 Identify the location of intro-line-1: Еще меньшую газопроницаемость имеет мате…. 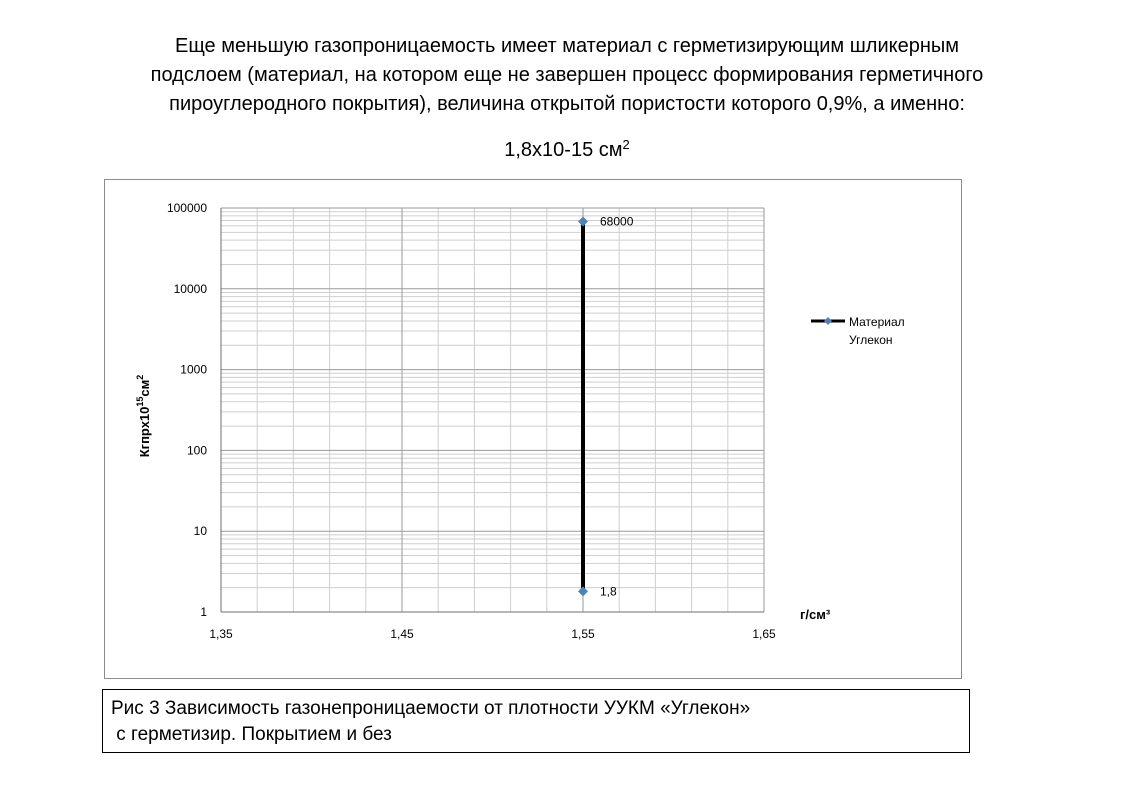
(567, 46).